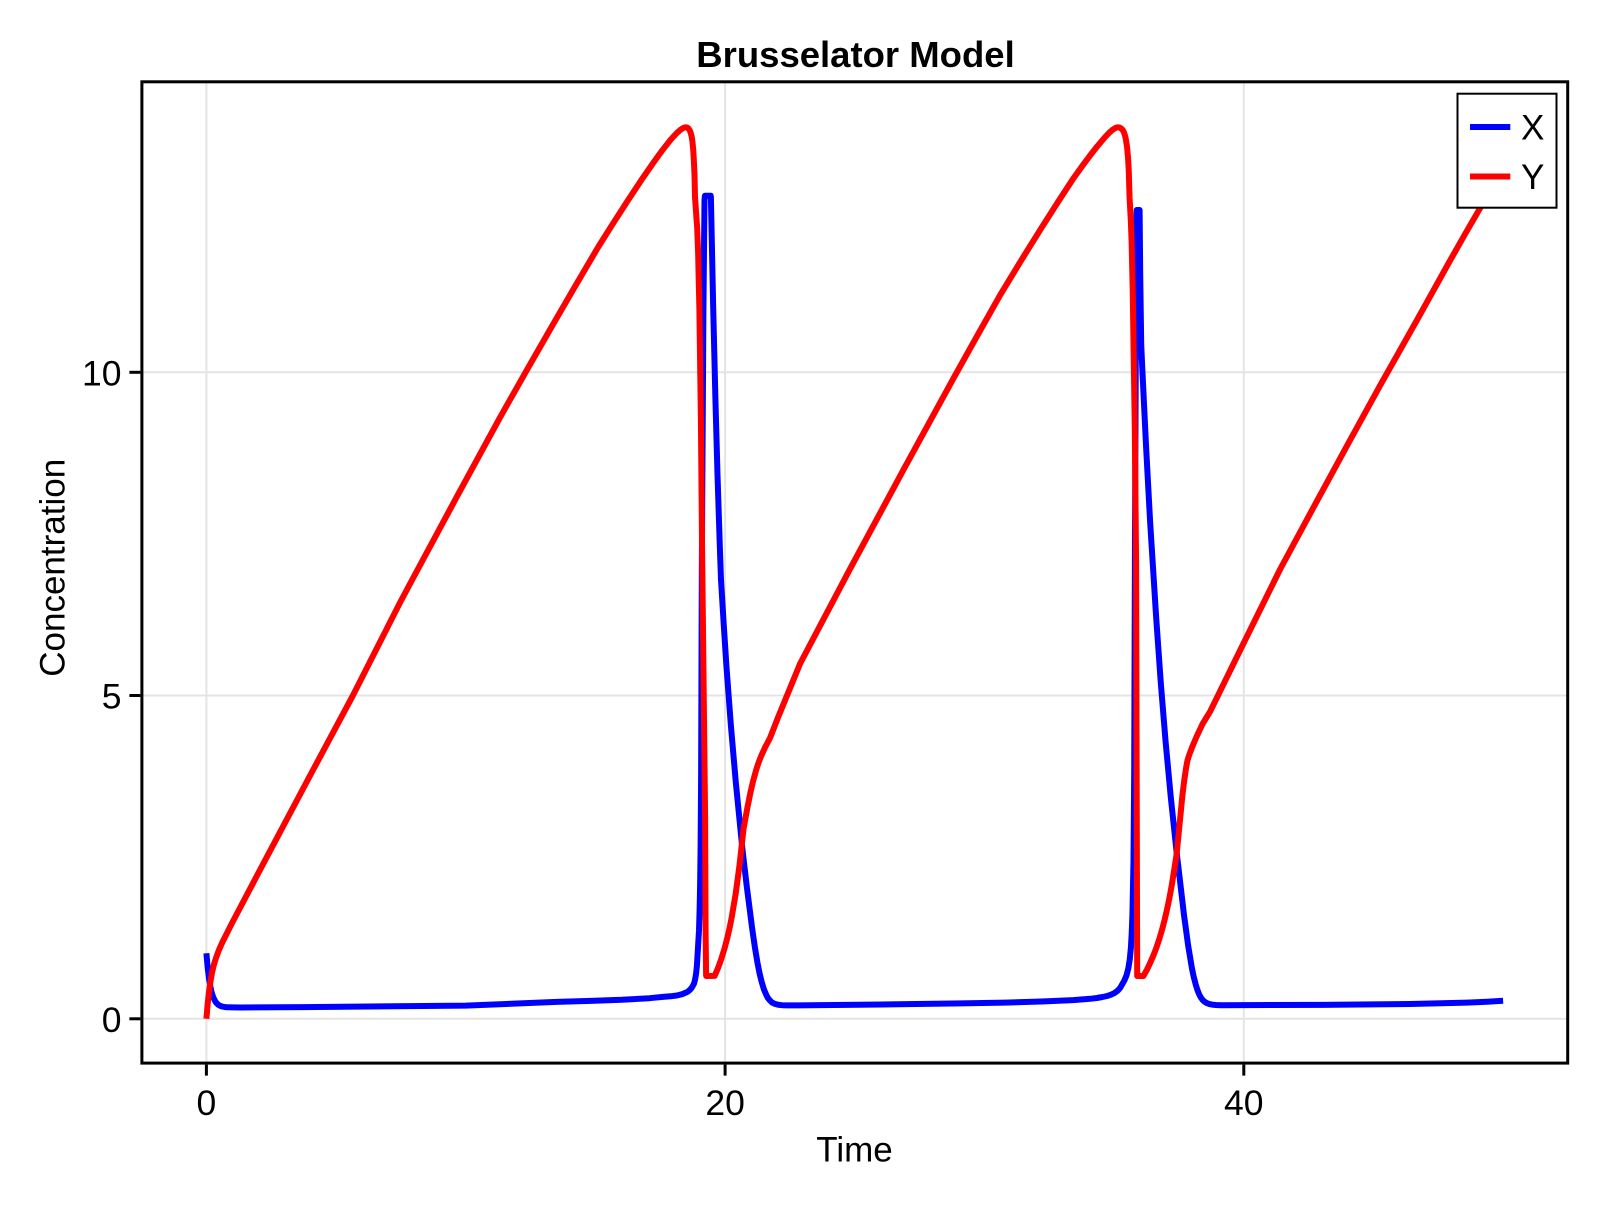  Describe the element at coordinates (1244, 1103) in the screenshot. I see `svg-text: 40` at that location.